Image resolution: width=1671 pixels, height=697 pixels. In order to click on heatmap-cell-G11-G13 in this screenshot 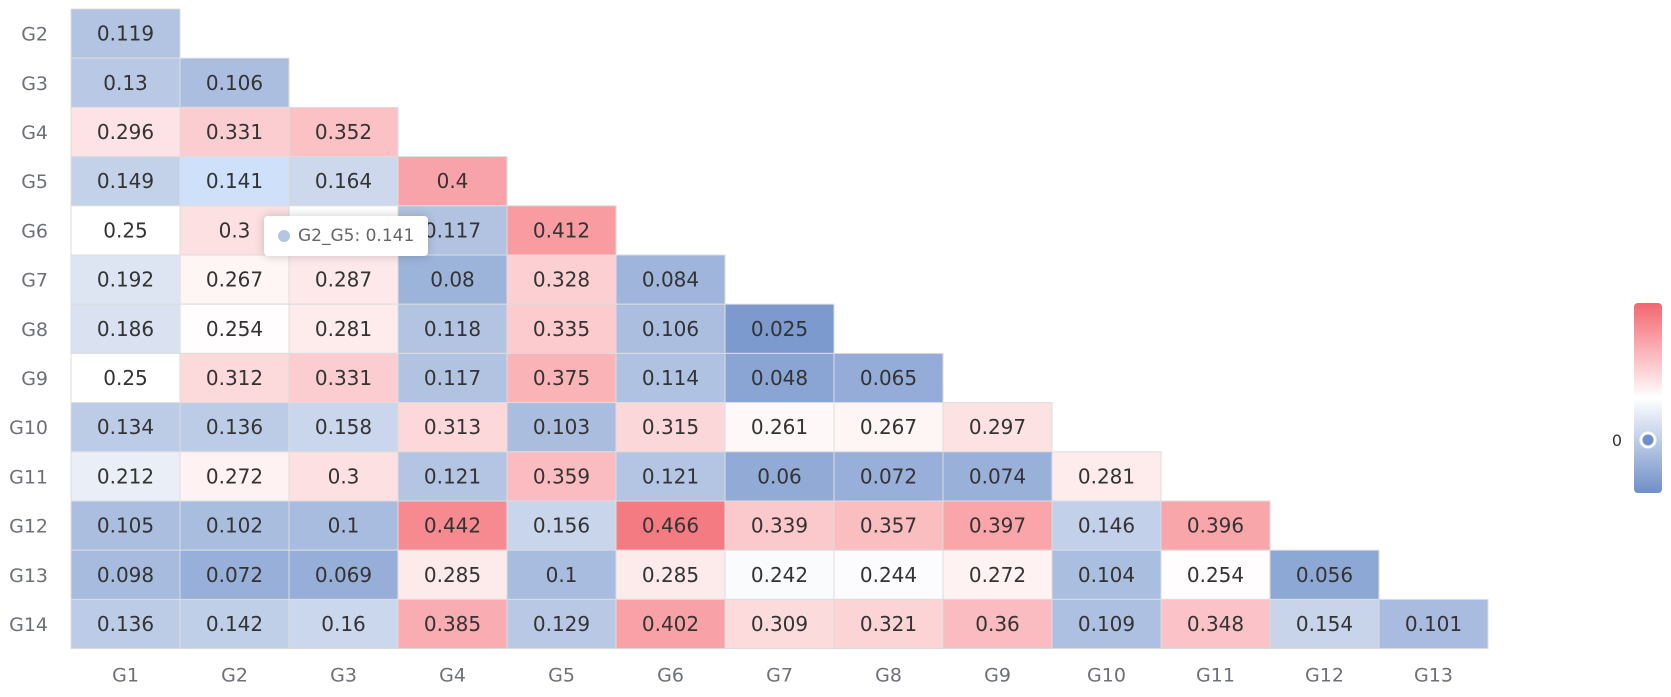, I will do `click(1215, 574)`.